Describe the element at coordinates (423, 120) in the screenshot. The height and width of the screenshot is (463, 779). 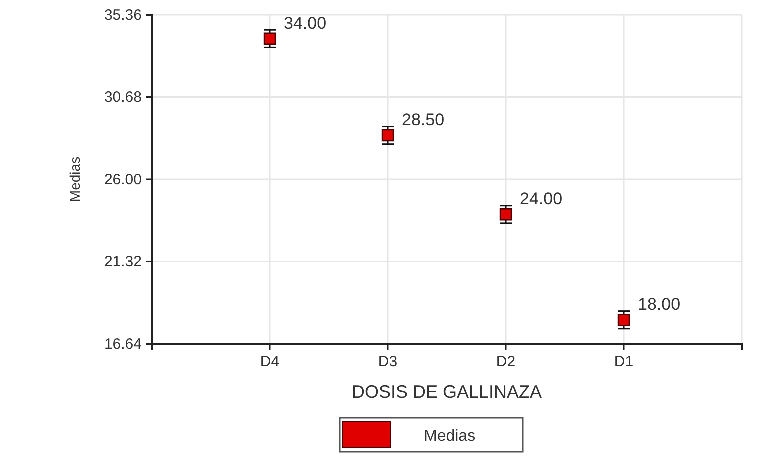
I see `data-label: 28.50` at that location.